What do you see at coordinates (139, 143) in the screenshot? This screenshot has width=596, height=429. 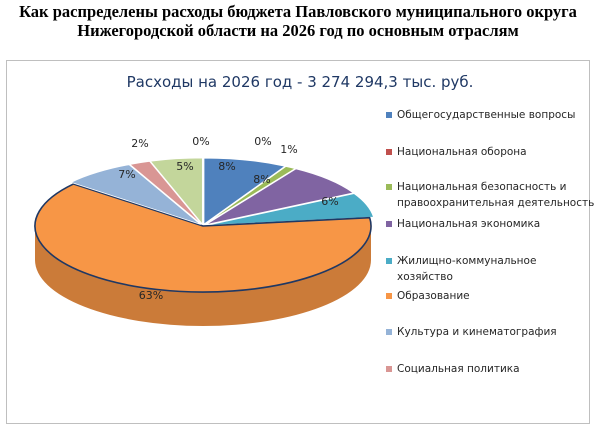 I see `data-label-8: 2%` at bounding box center [139, 143].